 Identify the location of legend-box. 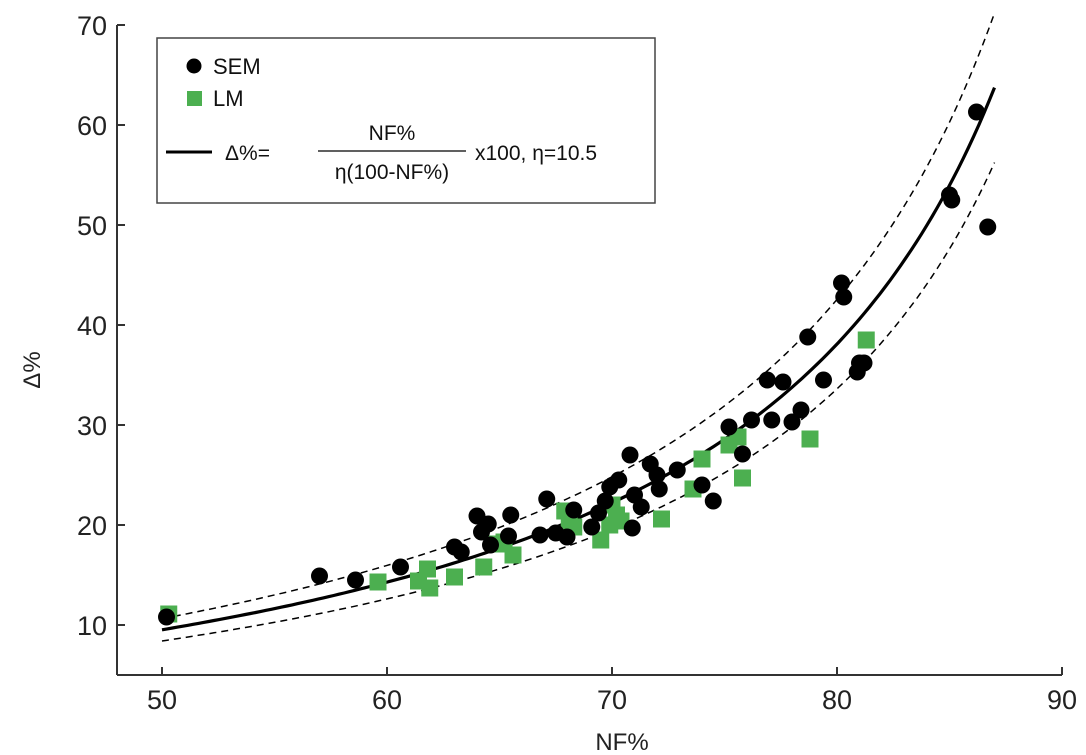
(406, 120).